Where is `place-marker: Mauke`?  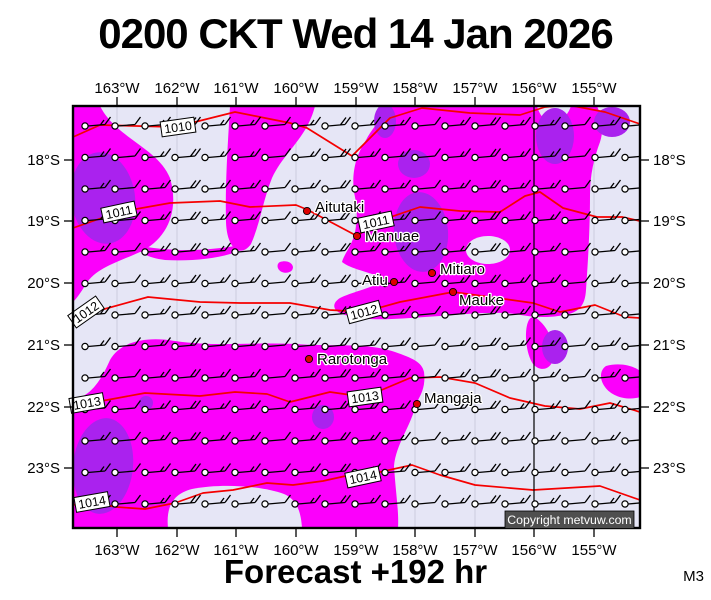 place-marker: Mauke is located at coordinates (476, 298).